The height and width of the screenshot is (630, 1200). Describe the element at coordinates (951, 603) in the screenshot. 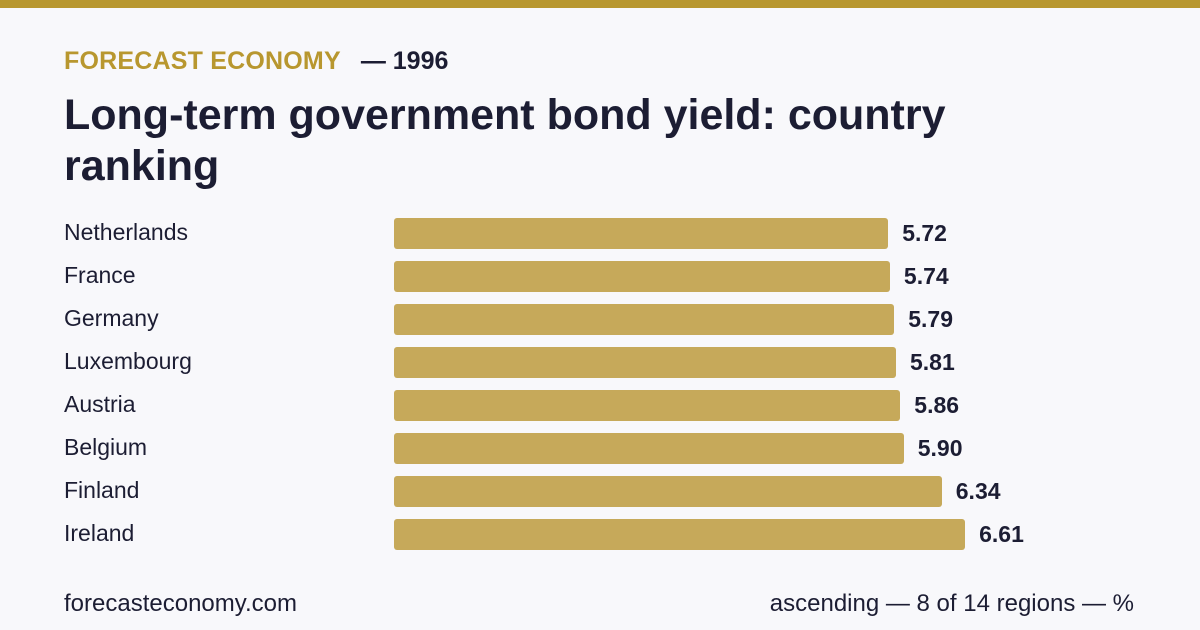

I see `footer-note: ascending — 8 of 14 regions — %` at that location.